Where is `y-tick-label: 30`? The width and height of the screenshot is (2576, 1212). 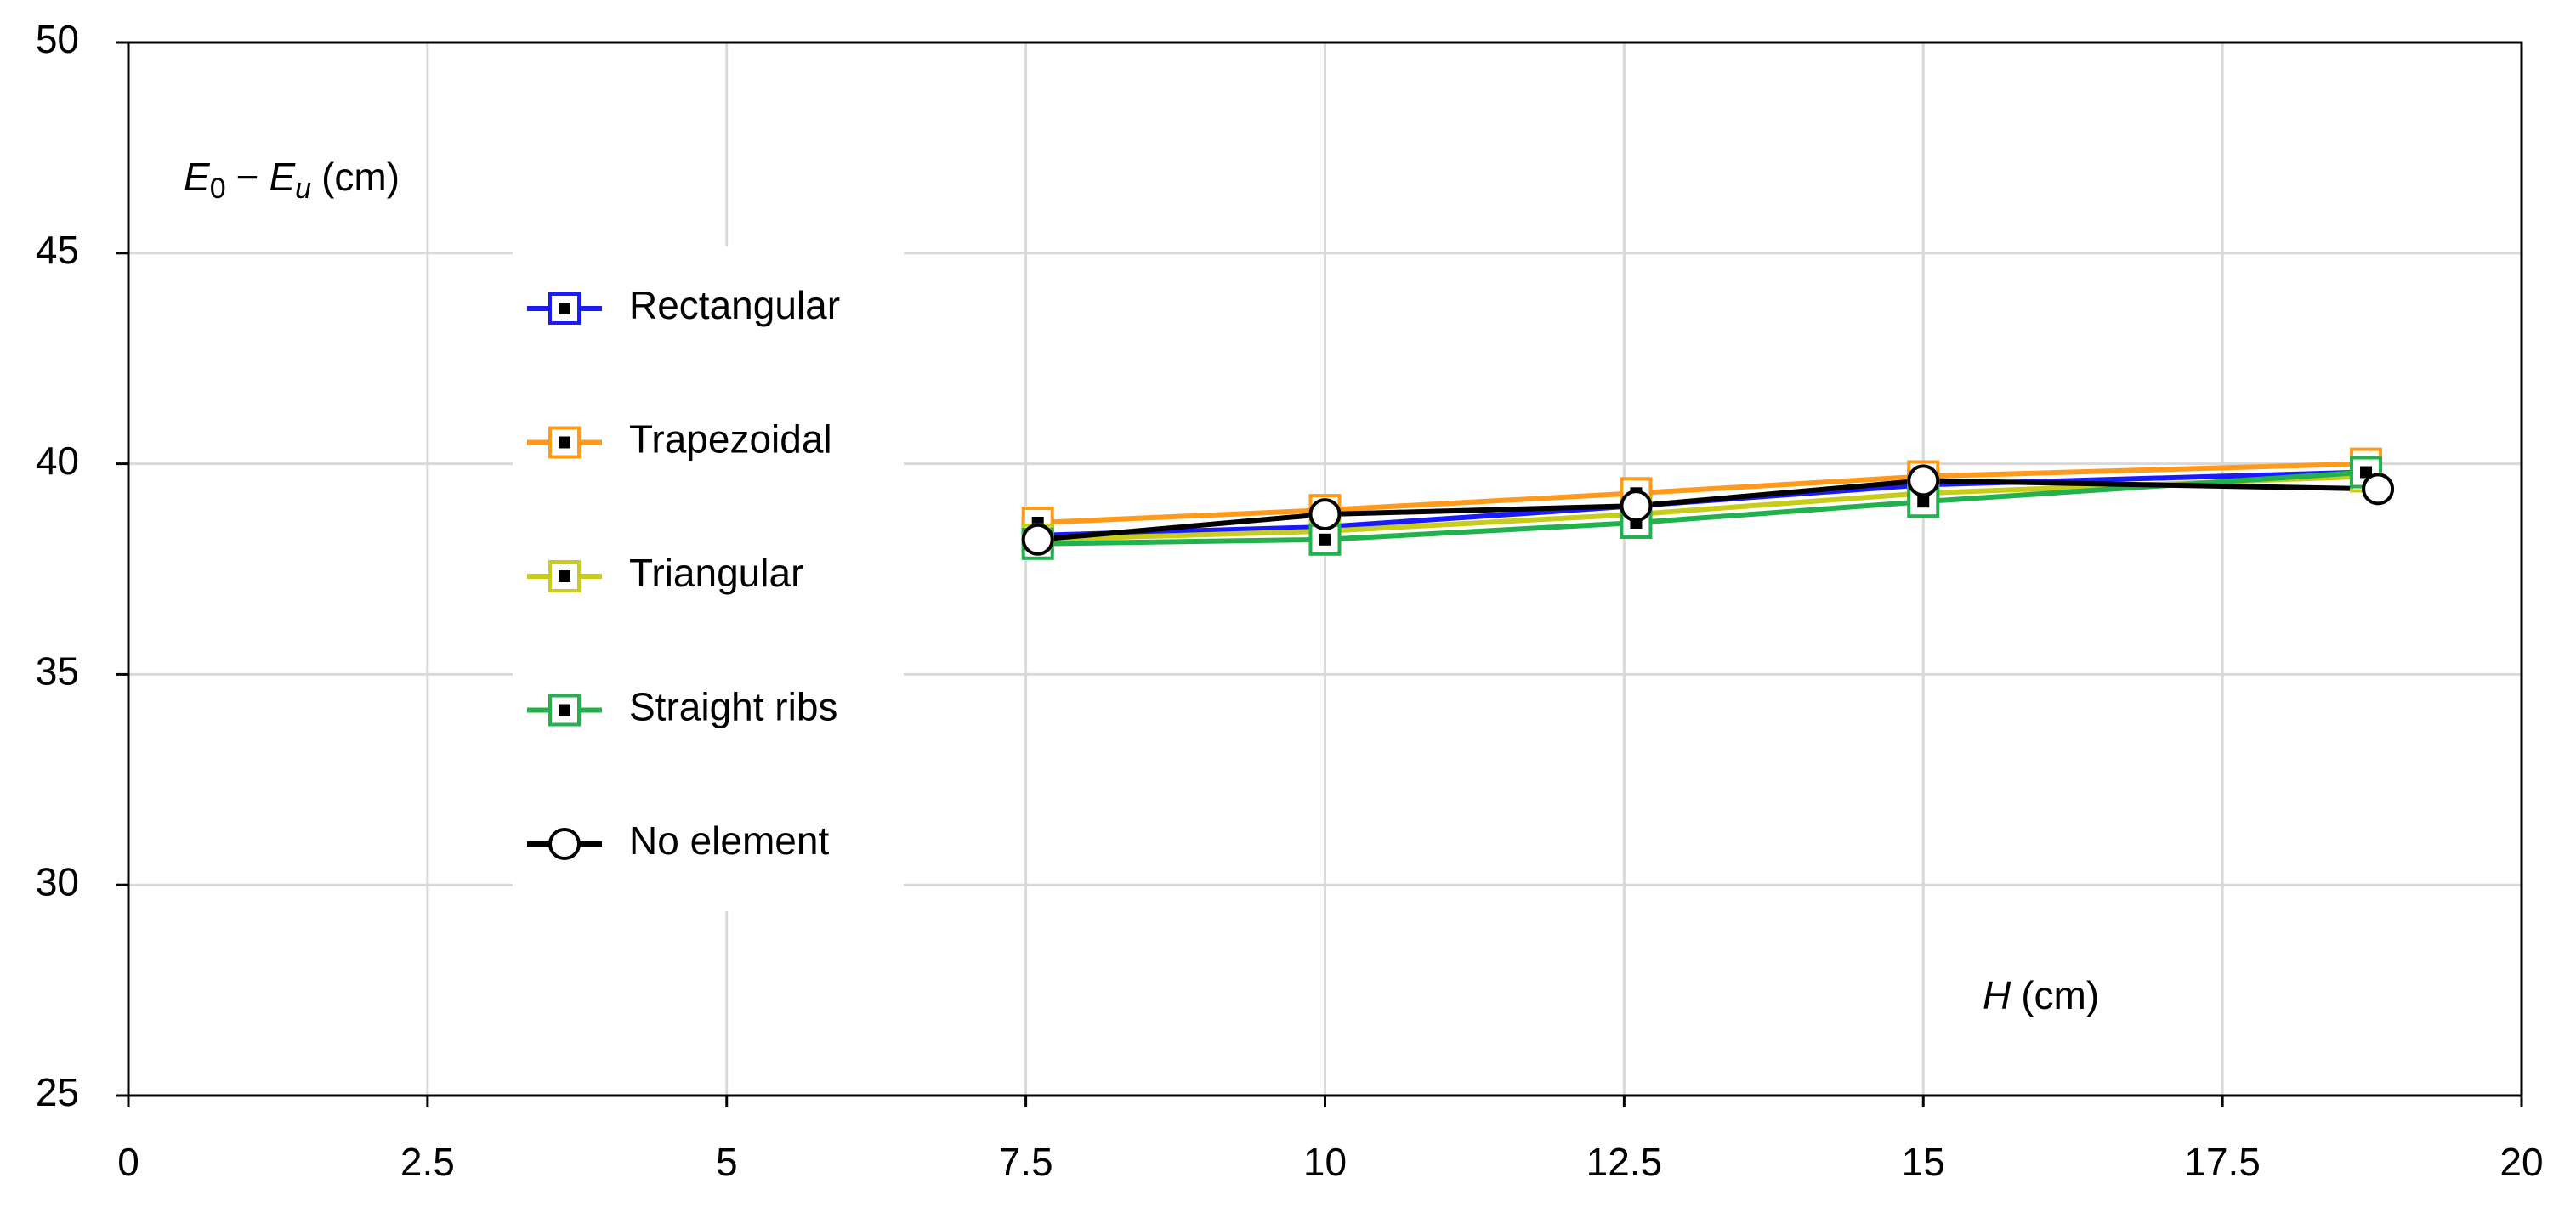
y-tick-label: 30 is located at coordinates (57, 881).